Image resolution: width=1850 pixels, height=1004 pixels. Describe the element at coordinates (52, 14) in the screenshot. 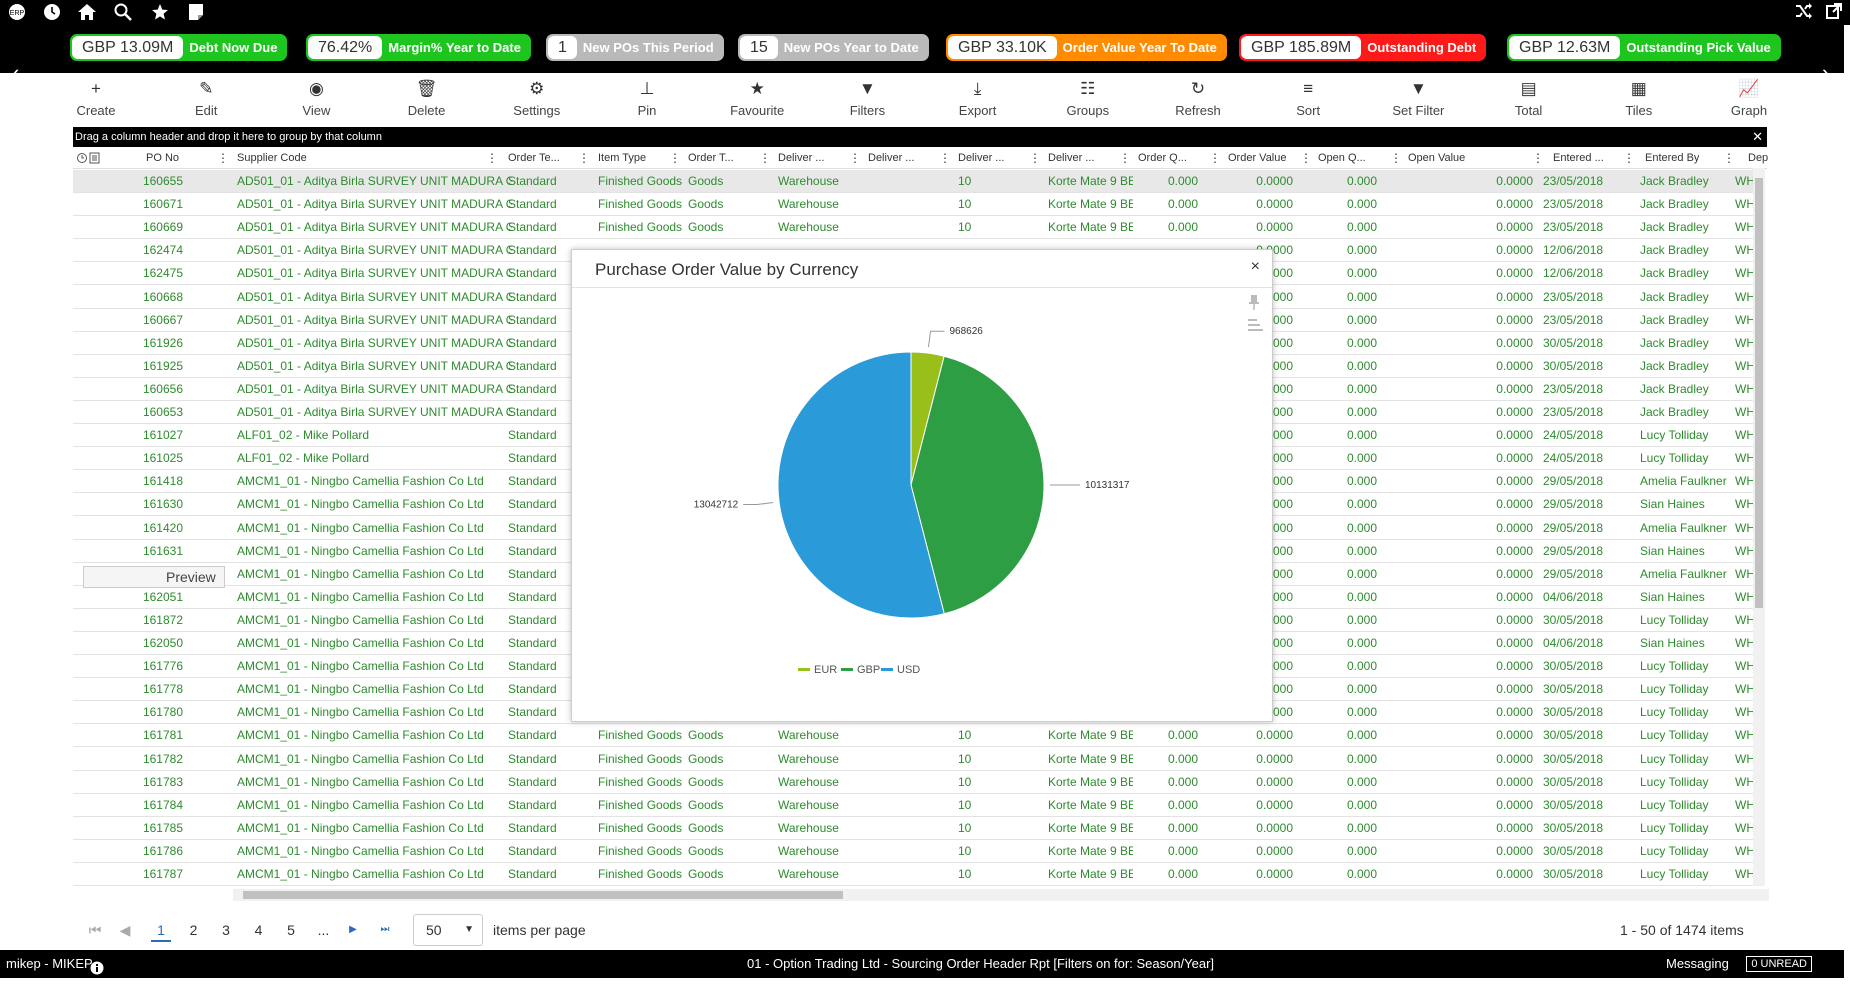

I see `clock-icon` at that location.